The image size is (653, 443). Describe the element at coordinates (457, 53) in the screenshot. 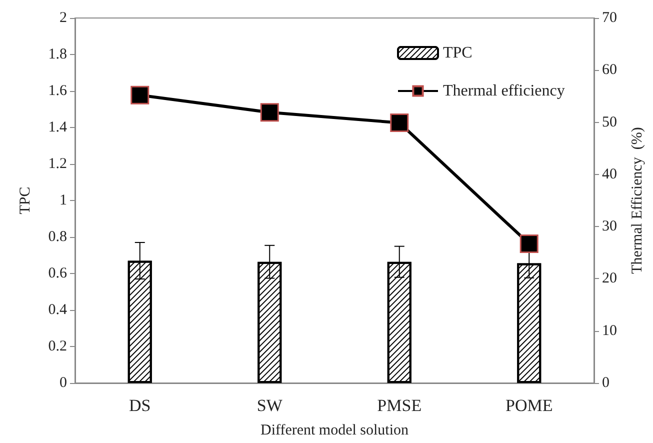

I see `legend-label: TPC` at that location.